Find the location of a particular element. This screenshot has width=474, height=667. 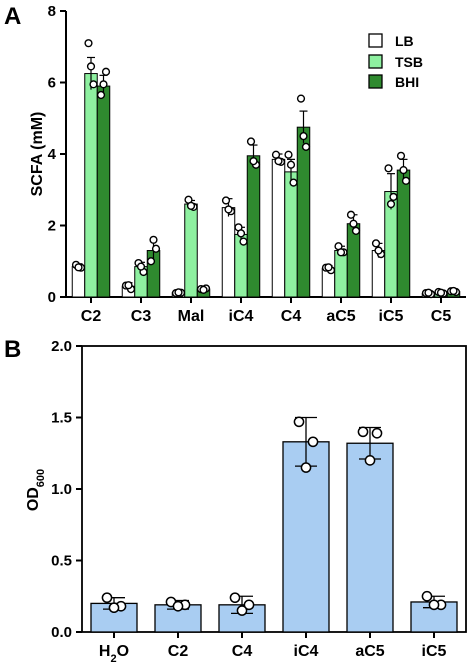

panel-b-category-label-ic5: iC5 is located at coordinates (434, 651).